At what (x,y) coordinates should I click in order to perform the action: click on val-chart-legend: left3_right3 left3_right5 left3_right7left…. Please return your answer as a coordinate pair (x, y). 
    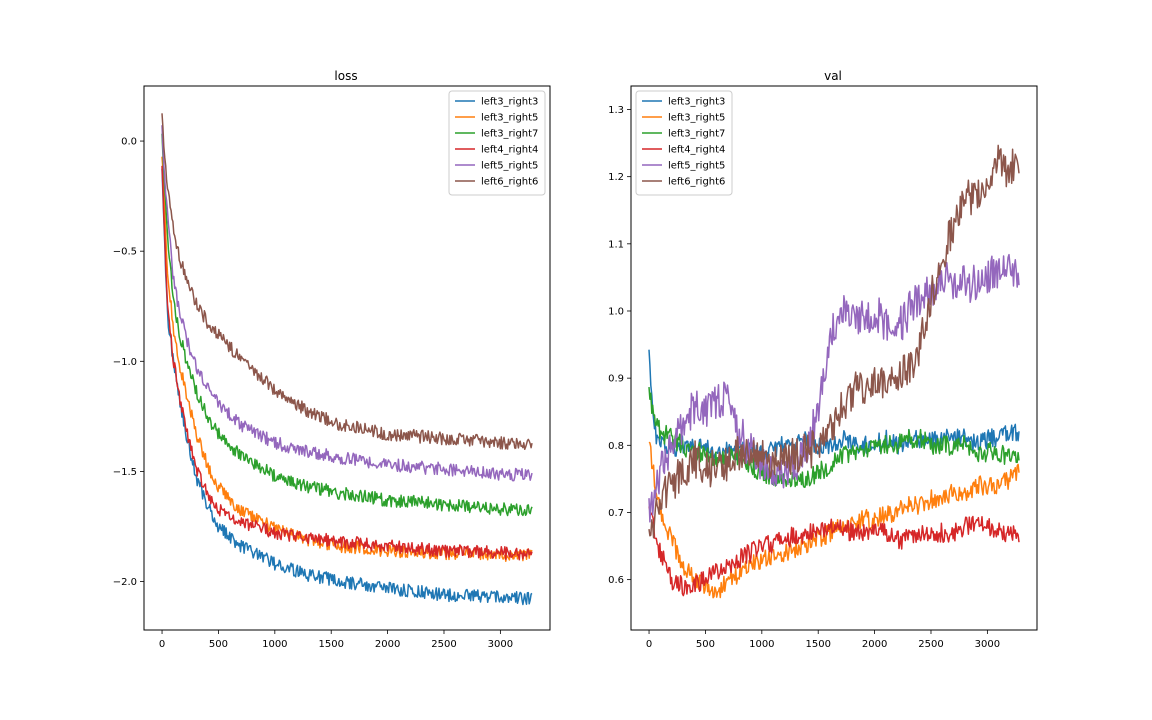
    Looking at the image, I should click on (684, 143).